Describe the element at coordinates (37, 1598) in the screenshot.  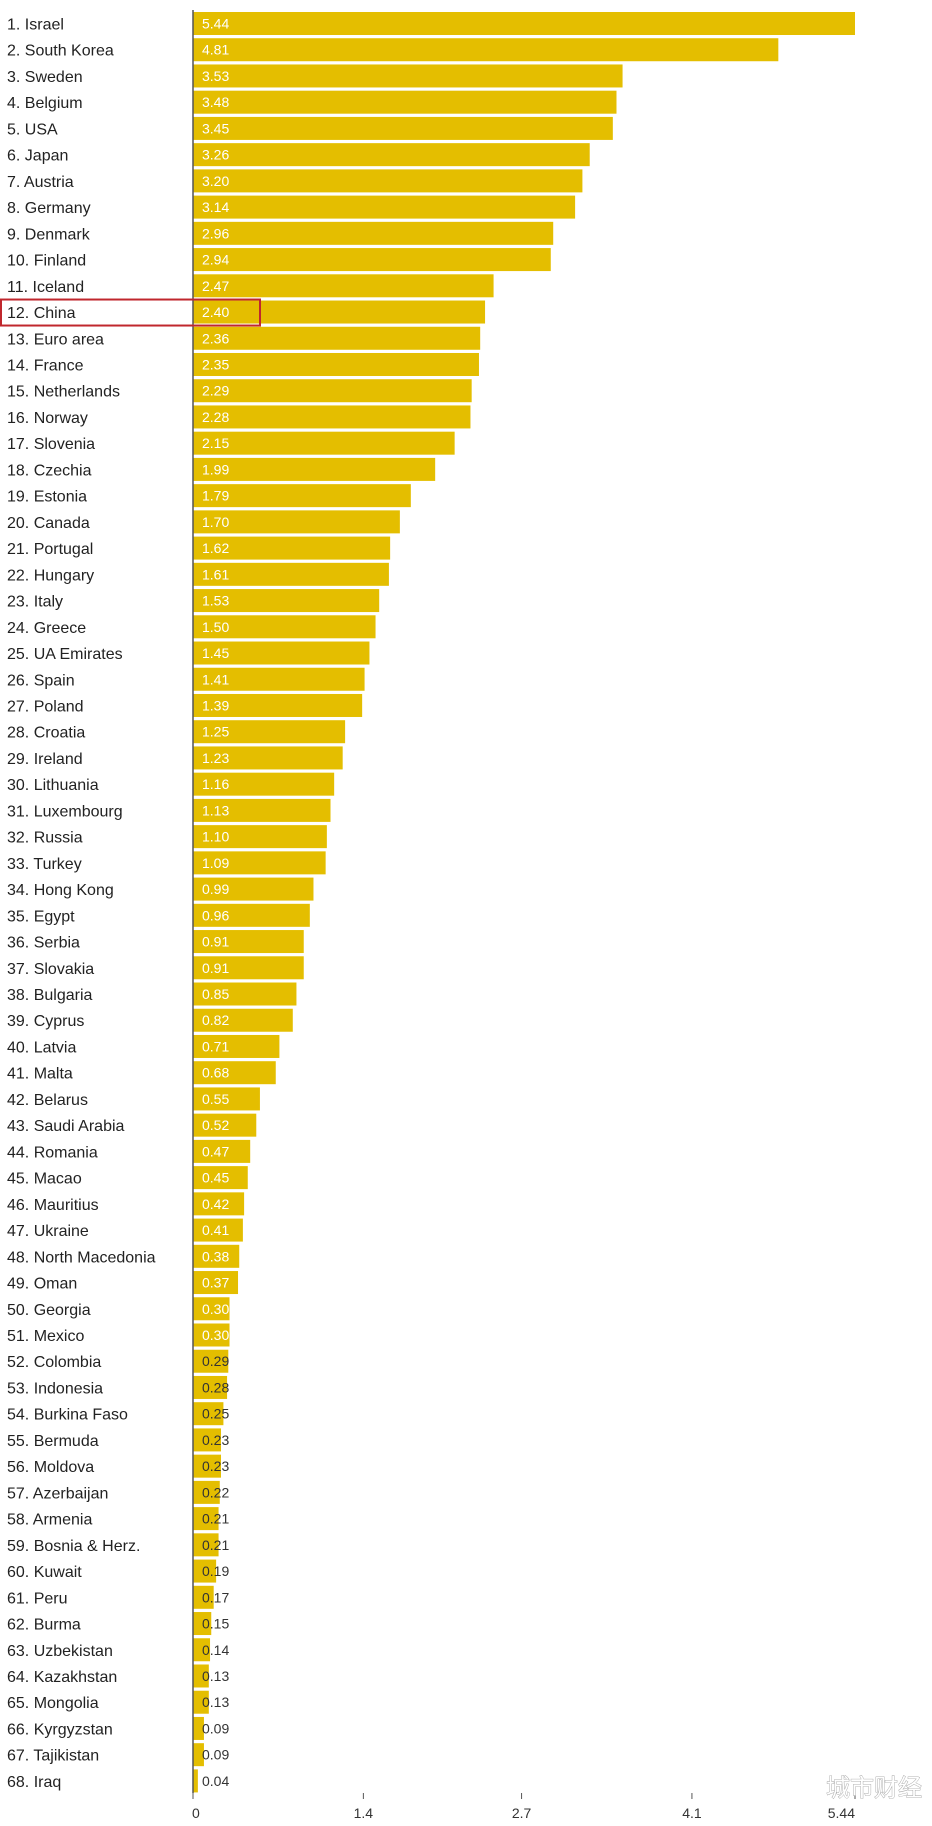
I see `category-label: 61. Peru` at that location.